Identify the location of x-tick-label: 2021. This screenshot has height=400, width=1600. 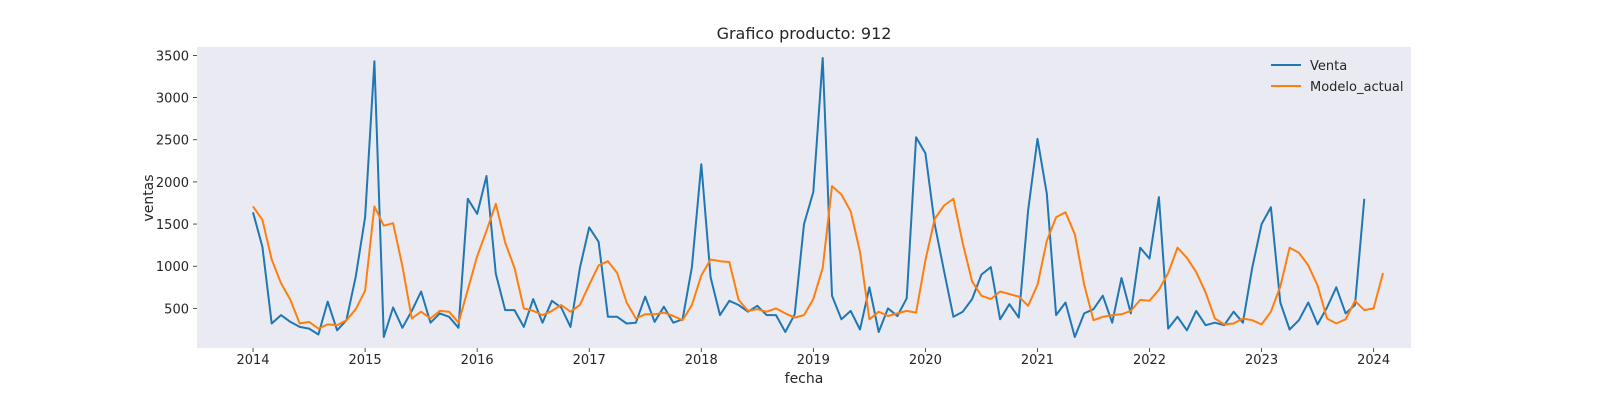
(1037, 360).